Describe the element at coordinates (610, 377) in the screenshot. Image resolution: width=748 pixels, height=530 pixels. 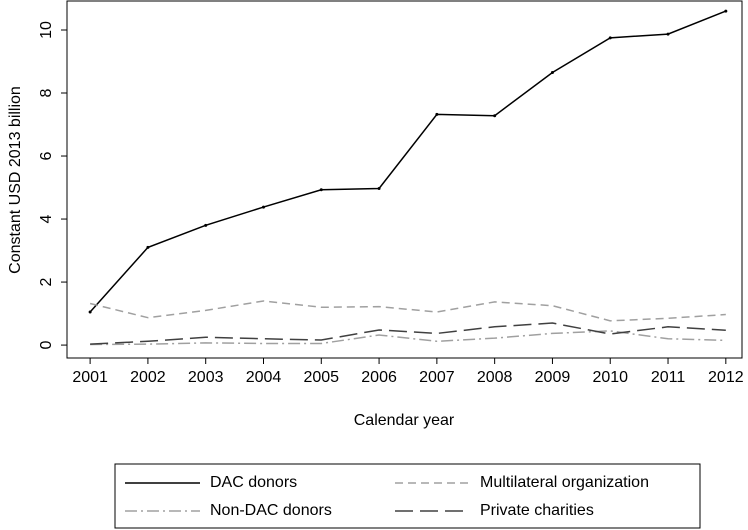
I see `x-tick-label: 2010` at that location.